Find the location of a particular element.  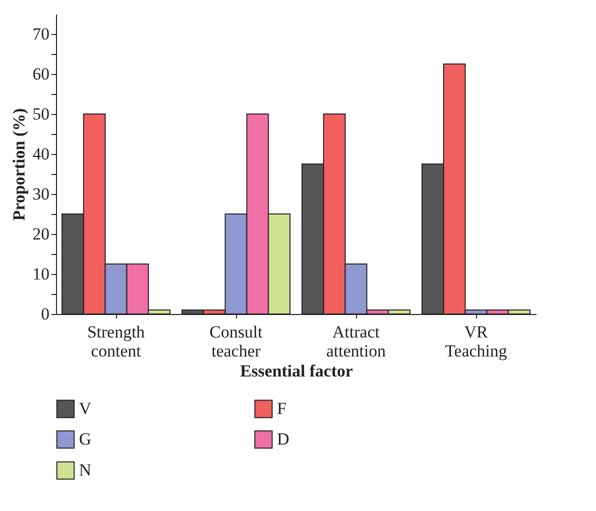

legend-label: G is located at coordinates (85, 439).